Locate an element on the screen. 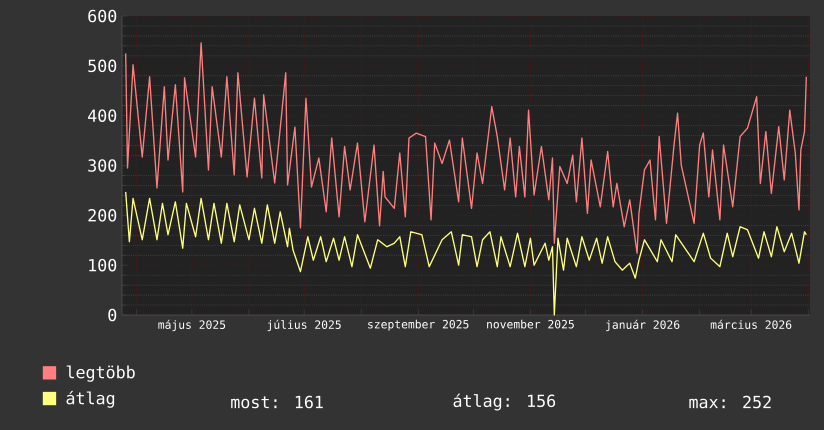  y-tick-label: 200 is located at coordinates (102, 215).